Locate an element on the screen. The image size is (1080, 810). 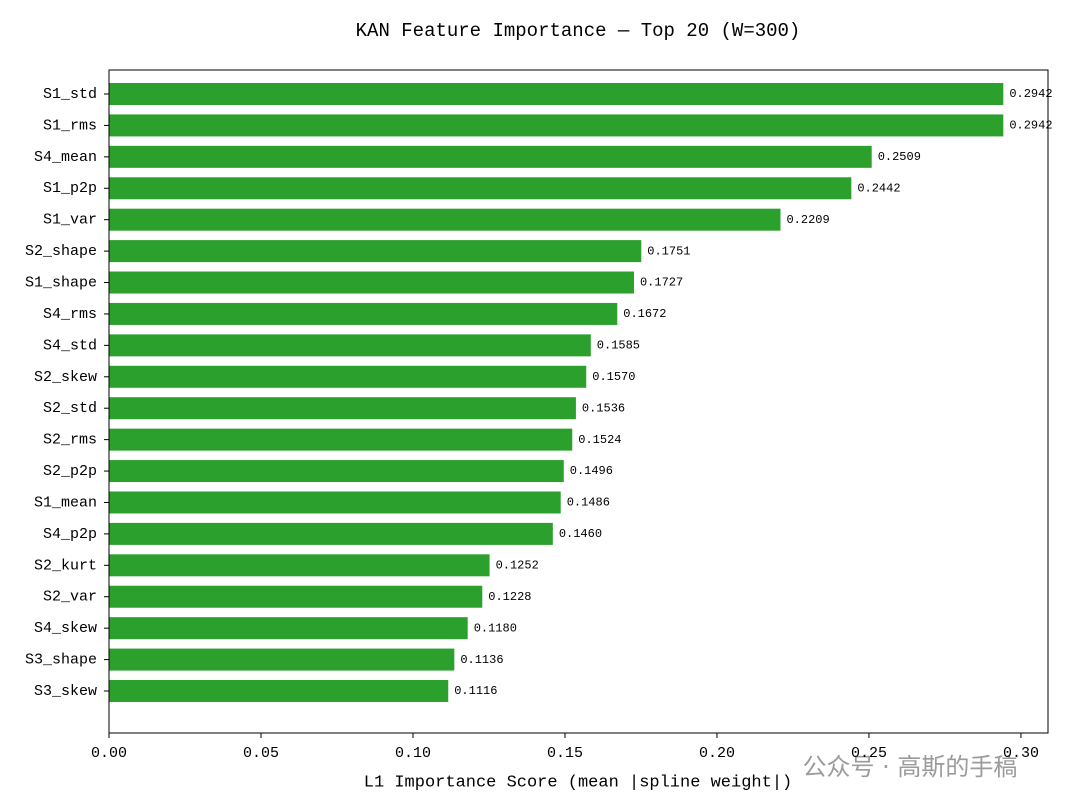
x-tick-label: 0.10 is located at coordinates (413, 753).